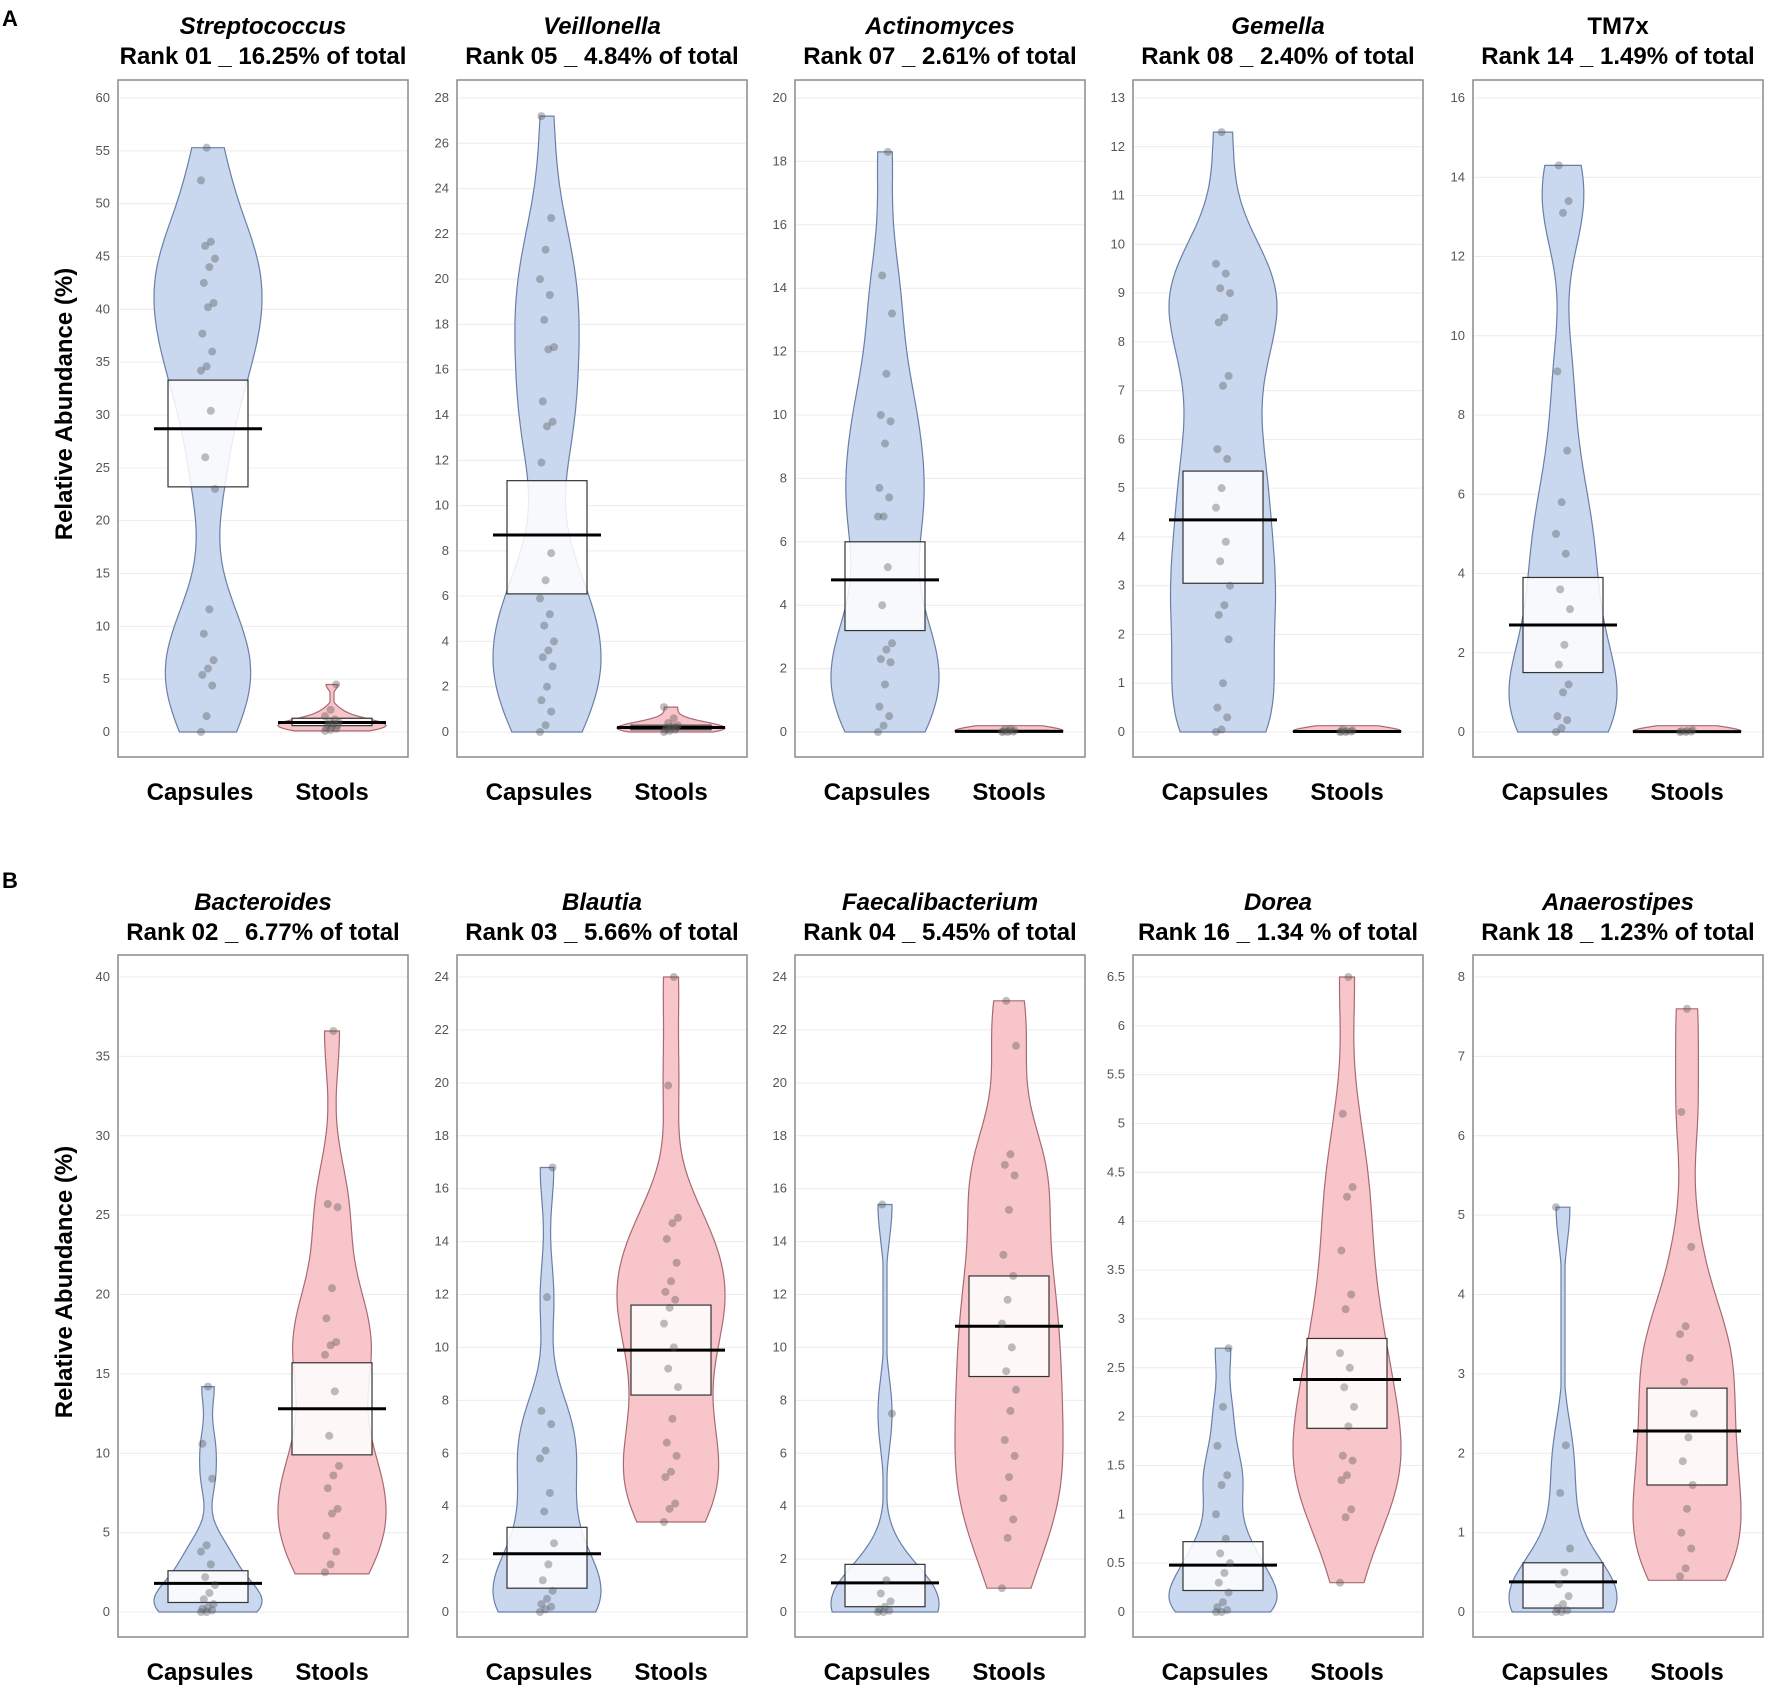 The image size is (1772, 1697). What do you see at coordinates (103, 150) in the screenshot?
I see `y-tick-label: 55` at bounding box center [103, 150].